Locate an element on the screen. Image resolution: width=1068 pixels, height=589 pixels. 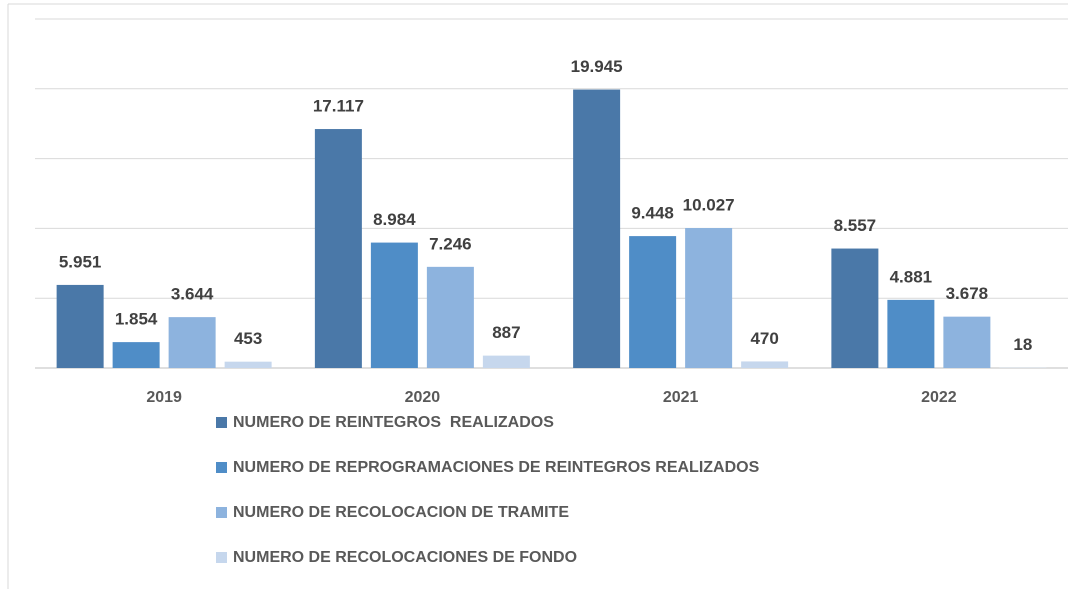
legend-label: NUMERO DE RECOLOCACION DE TRAMITE is located at coordinates (401, 512).